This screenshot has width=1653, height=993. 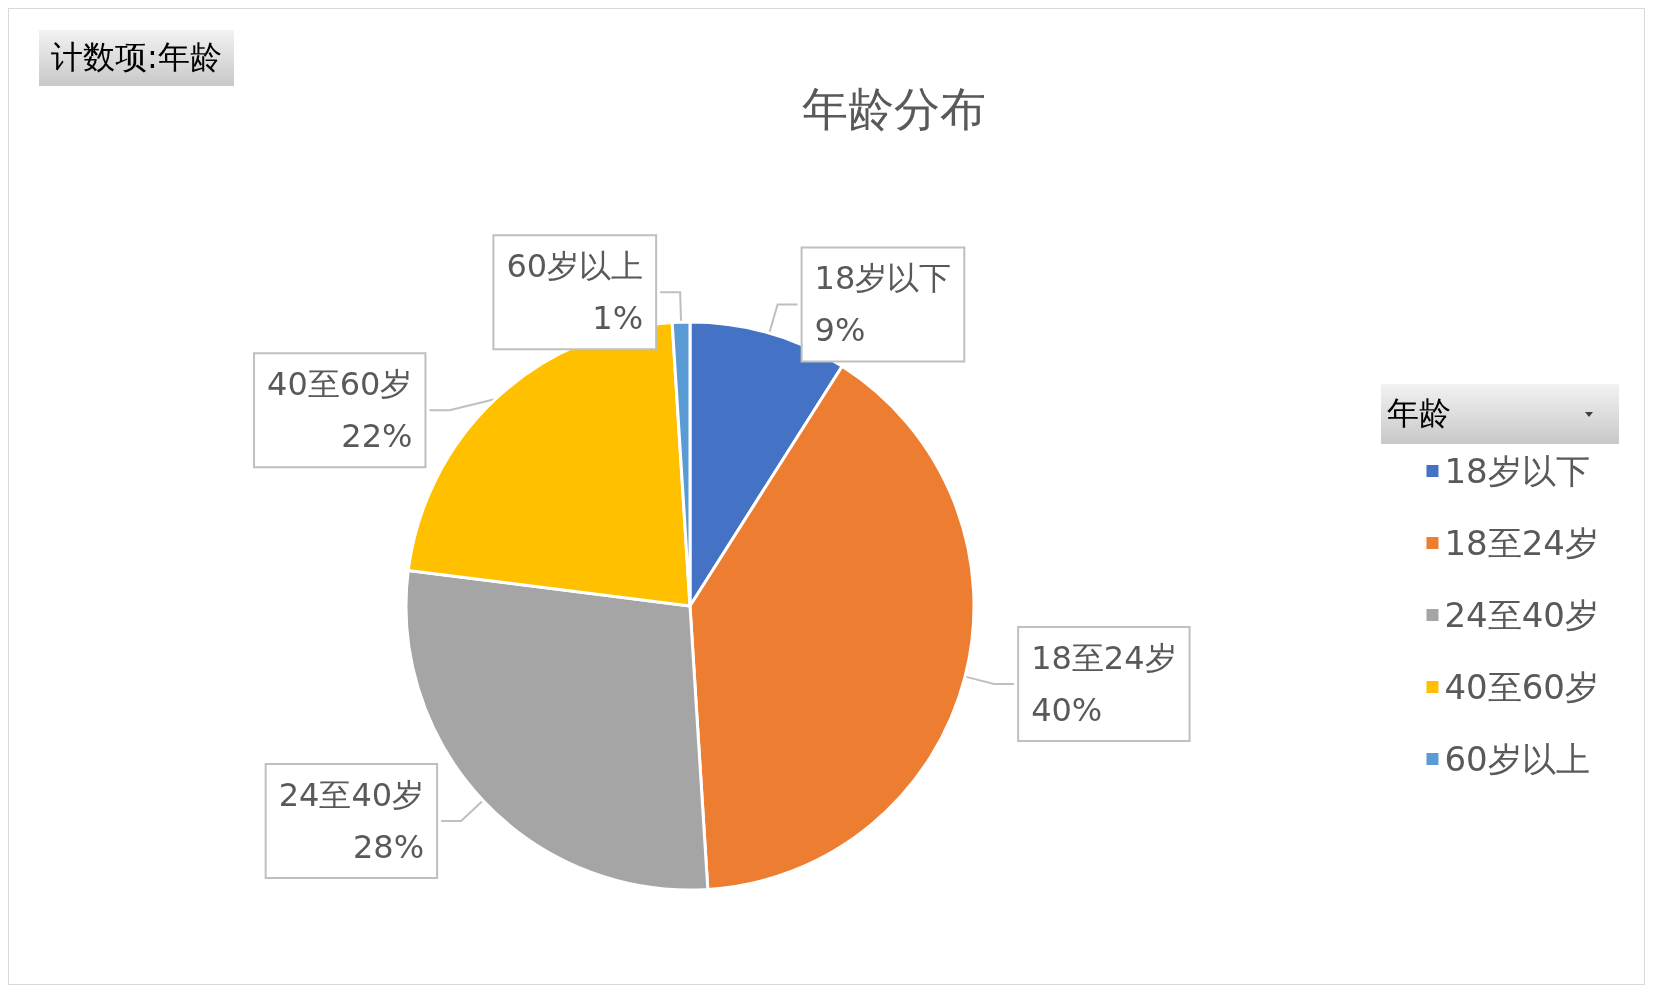 I want to click on text: 计数项:年龄, so click(x=136, y=58).